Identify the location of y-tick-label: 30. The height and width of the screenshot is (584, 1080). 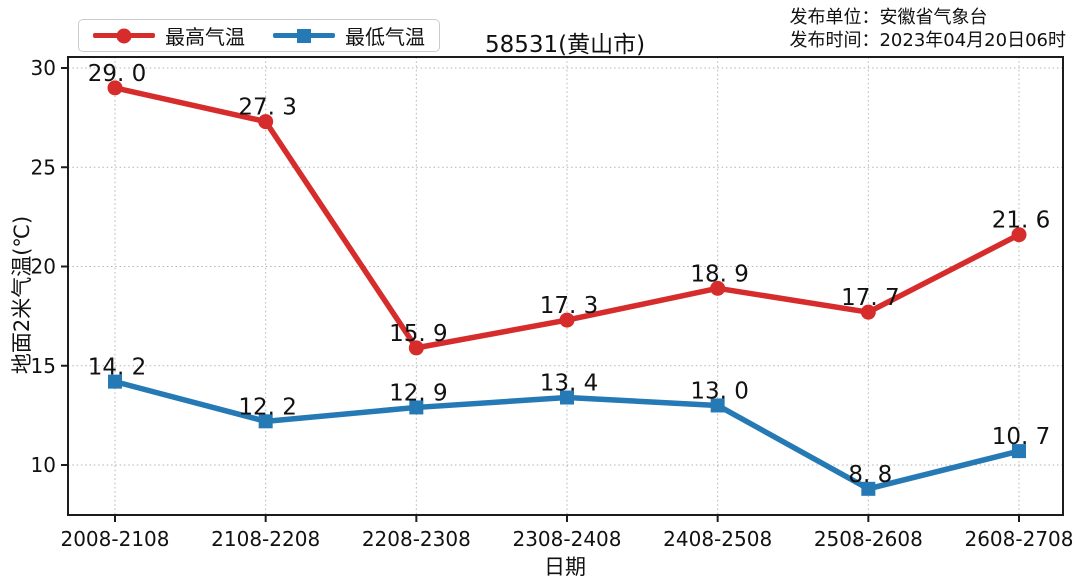
(43, 68).